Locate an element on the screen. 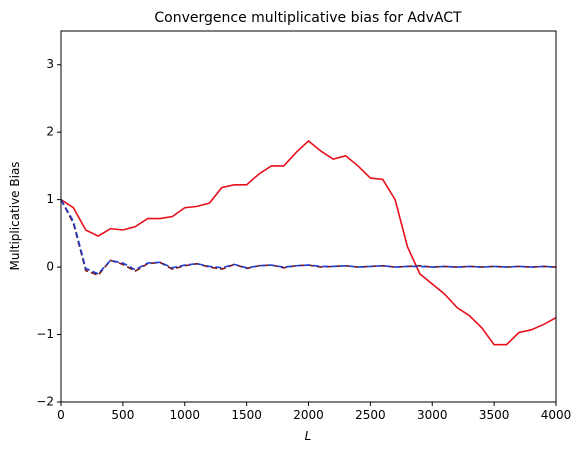 This screenshot has height=455, width=583. y-tick-label: 3 is located at coordinates (50, 64).